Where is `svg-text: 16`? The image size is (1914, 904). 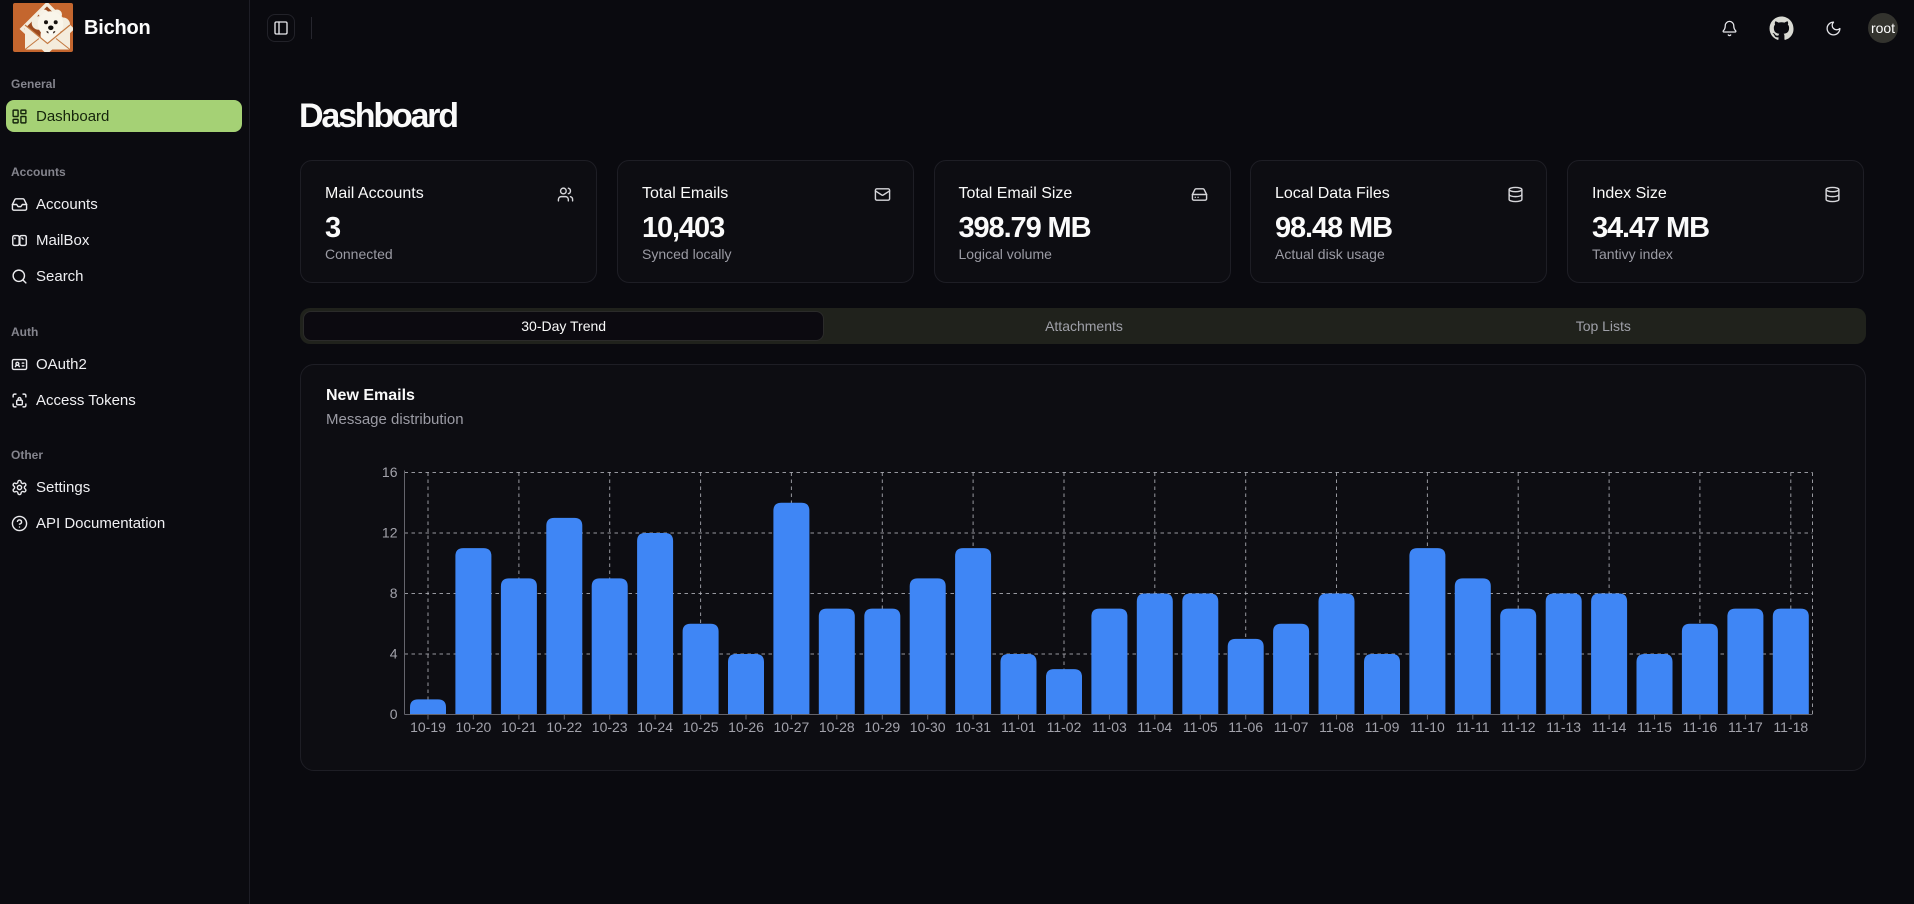 svg-text: 16 is located at coordinates (390, 472).